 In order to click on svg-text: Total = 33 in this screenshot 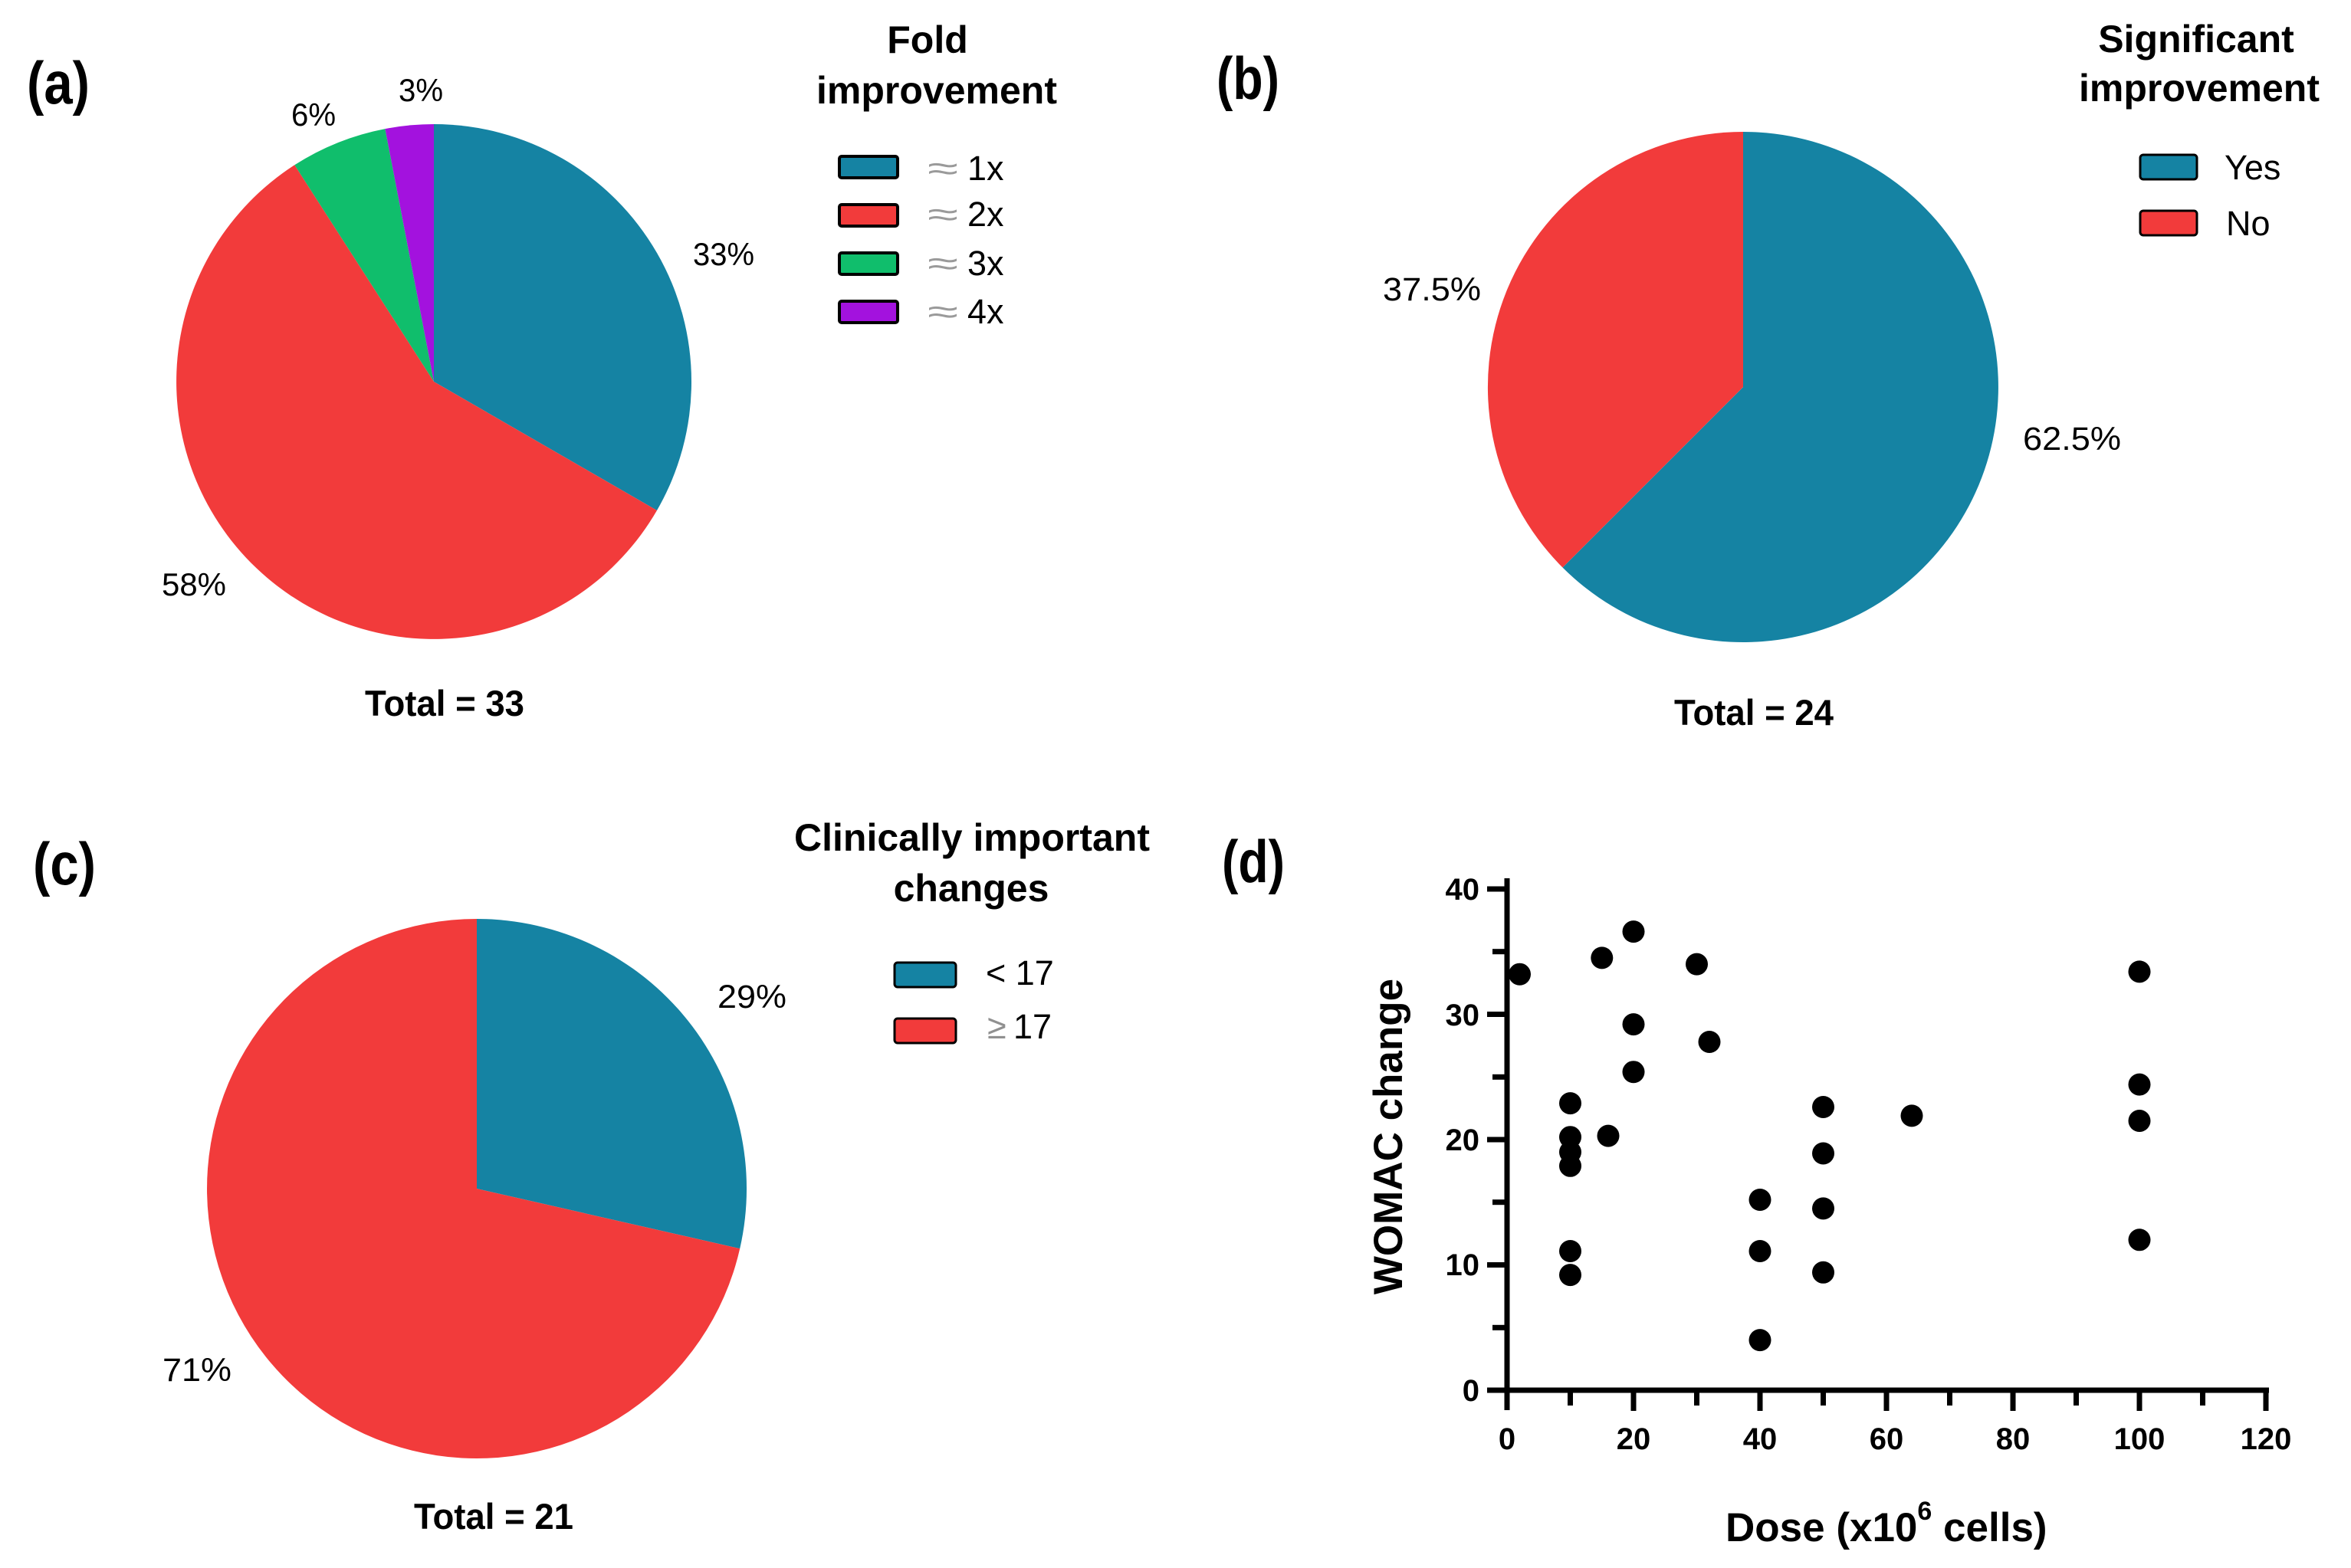, I will do `click(445, 703)`.